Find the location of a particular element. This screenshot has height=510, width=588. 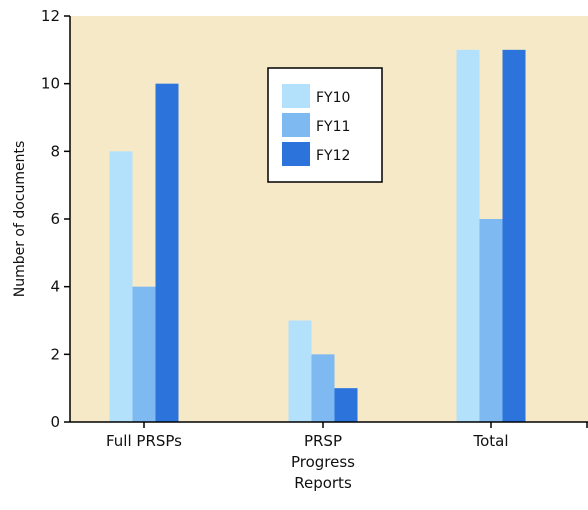

legend-swatch-fy10 is located at coordinates (296, 96).